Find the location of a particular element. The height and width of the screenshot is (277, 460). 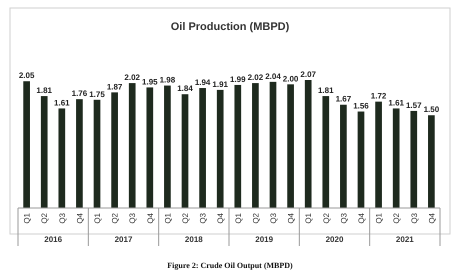

data-label: 1.87 is located at coordinates (114, 87).